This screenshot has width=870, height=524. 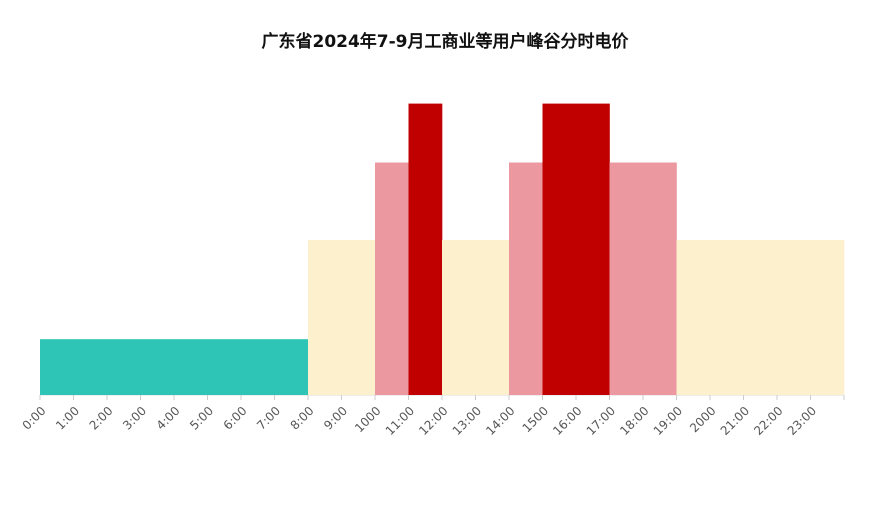 What do you see at coordinates (735, 421) in the screenshot?
I see `x-tick-label: 21:00` at bounding box center [735, 421].